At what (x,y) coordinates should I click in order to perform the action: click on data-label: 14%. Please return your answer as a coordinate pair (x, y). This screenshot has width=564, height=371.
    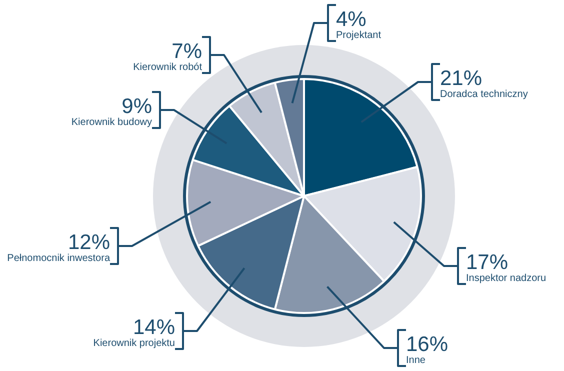
    Looking at the image, I should click on (153, 327).